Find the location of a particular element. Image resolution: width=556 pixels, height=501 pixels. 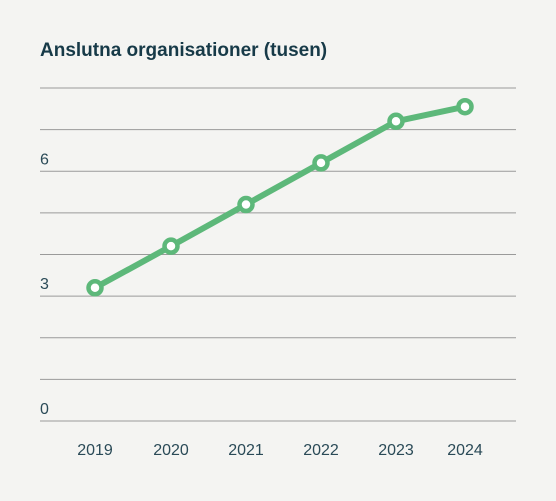

y-tick-label: 3 is located at coordinates (44, 284).